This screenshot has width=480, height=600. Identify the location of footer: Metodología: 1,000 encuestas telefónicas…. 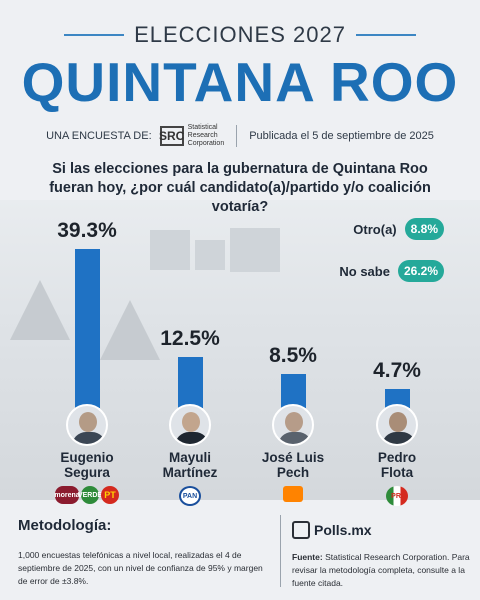
(240, 557).